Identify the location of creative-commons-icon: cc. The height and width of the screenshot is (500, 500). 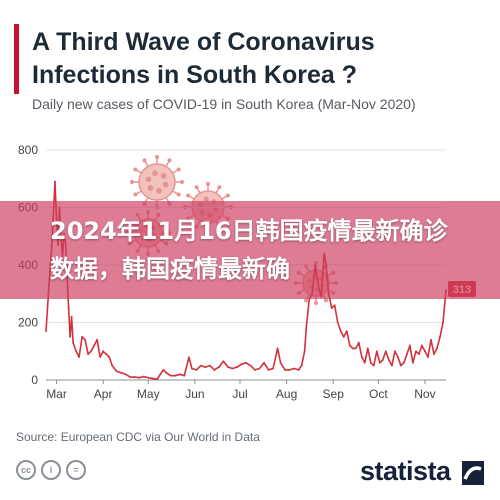
(26, 470).